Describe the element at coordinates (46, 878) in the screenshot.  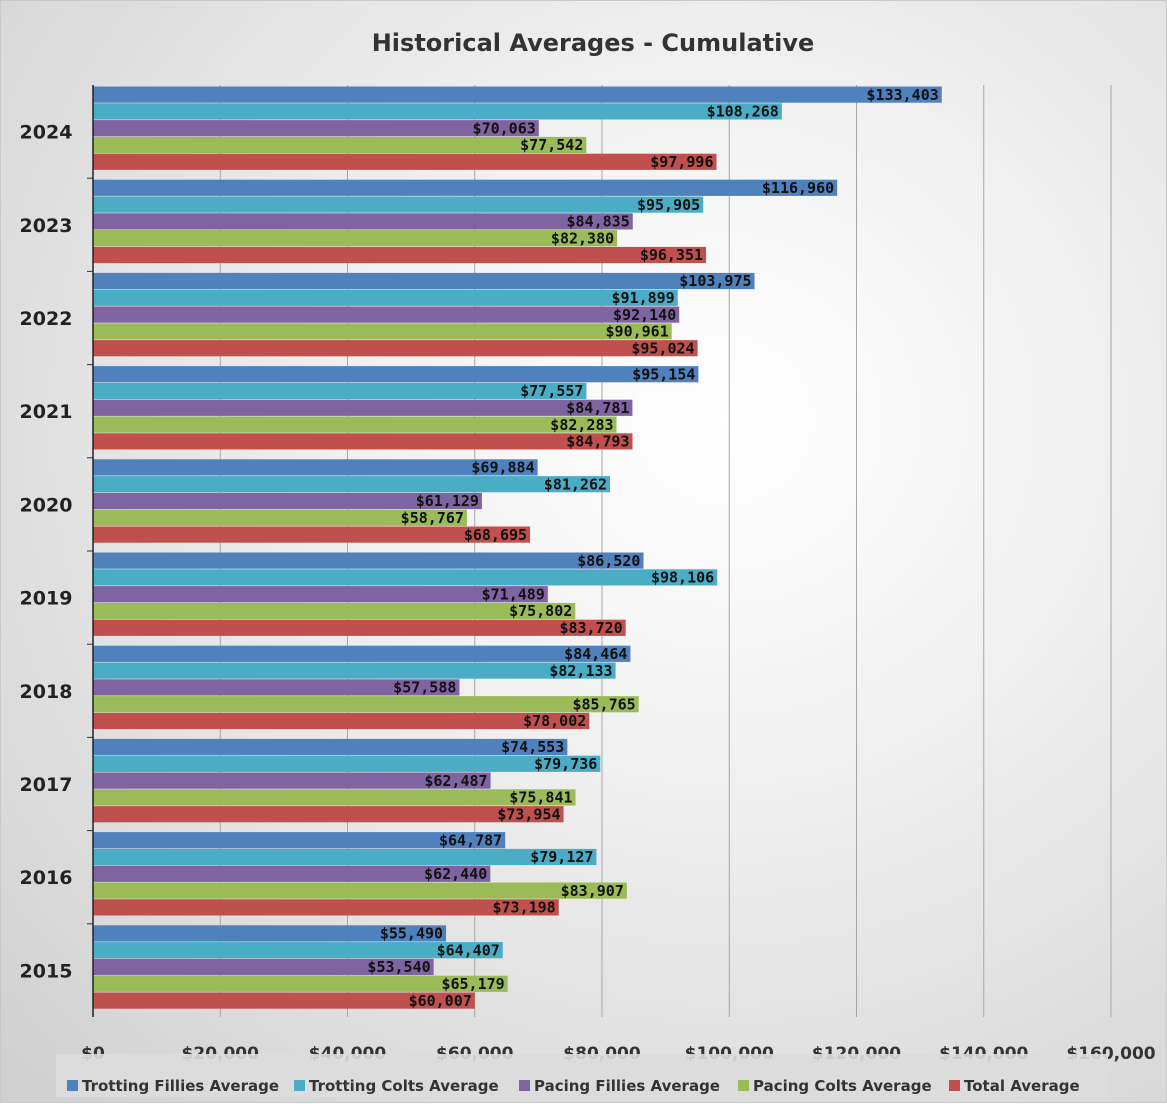
I see `category-label: 2016` at that location.